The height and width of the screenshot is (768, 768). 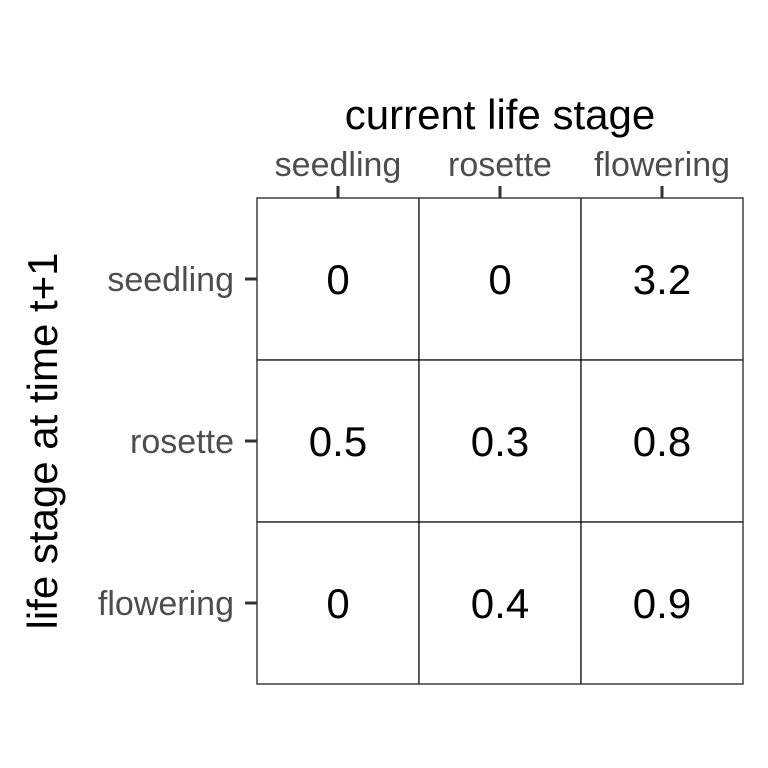 What do you see at coordinates (500, 165) in the screenshot?
I see `x-tick-label: rosette` at bounding box center [500, 165].